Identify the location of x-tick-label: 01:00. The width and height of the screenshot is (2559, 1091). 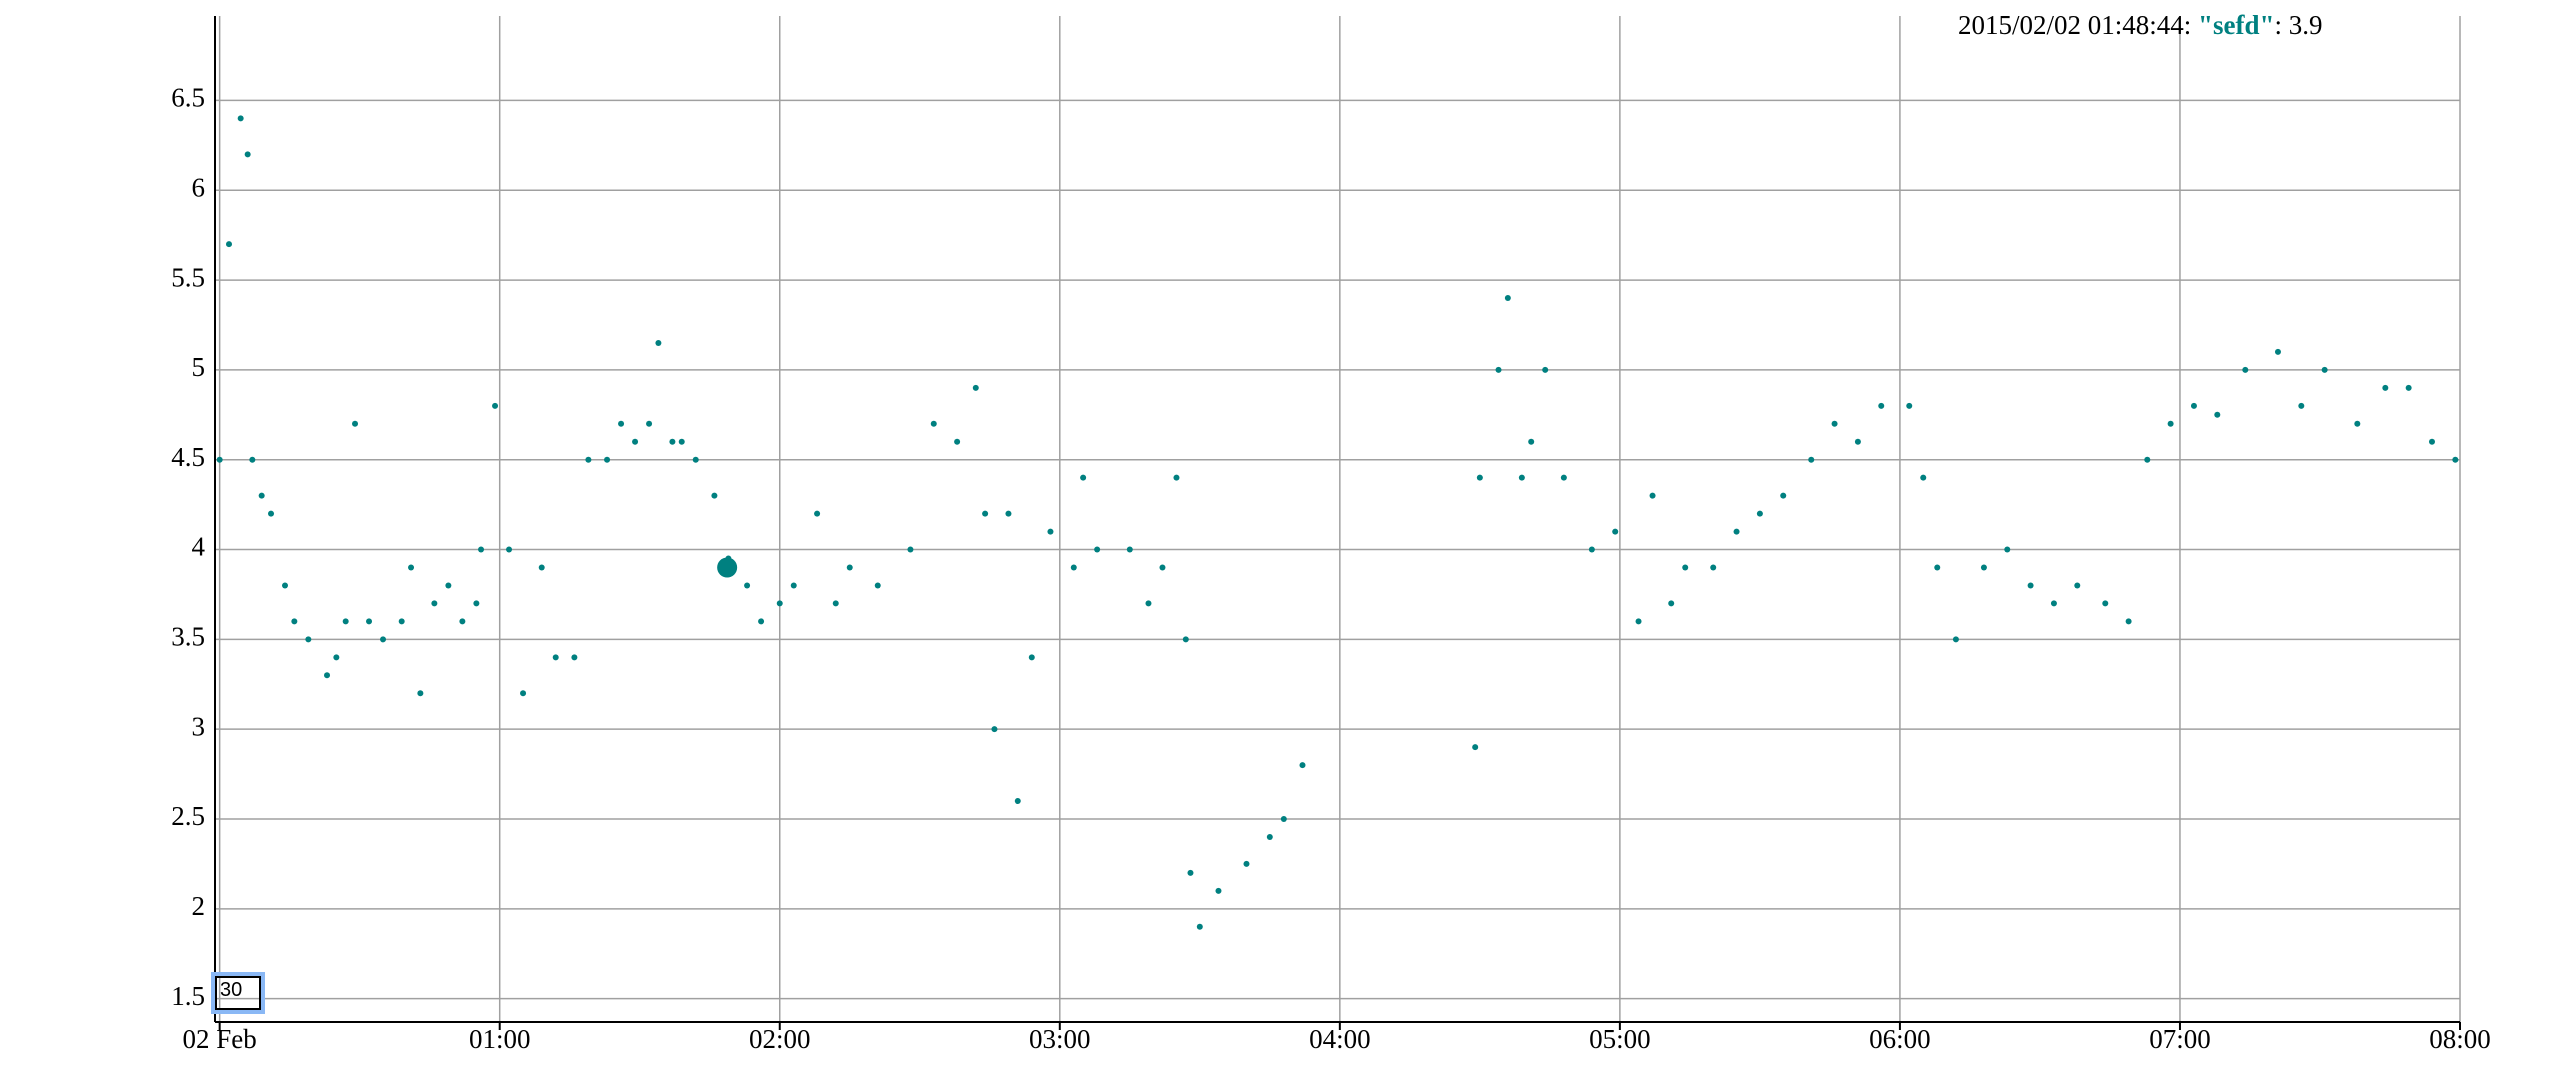
(500, 1039).